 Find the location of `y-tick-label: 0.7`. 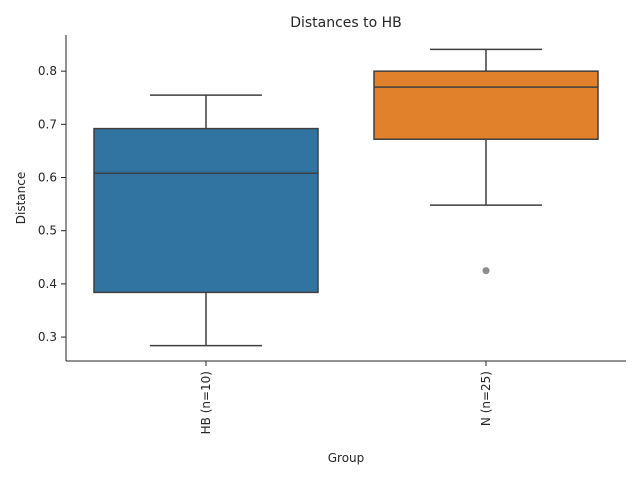

y-tick-label: 0.7 is located at coordinates (47, 124).